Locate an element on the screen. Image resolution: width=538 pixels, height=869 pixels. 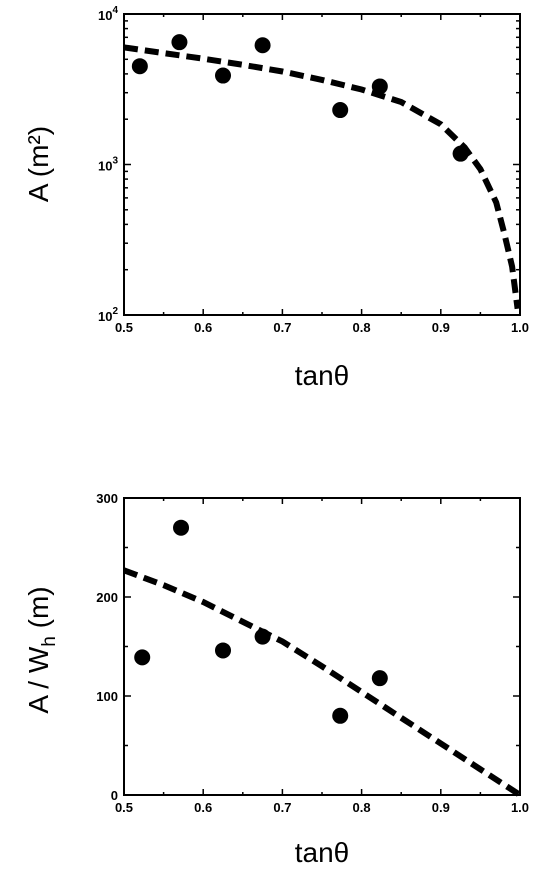
top-data-points is located at coordinates (300, 98).